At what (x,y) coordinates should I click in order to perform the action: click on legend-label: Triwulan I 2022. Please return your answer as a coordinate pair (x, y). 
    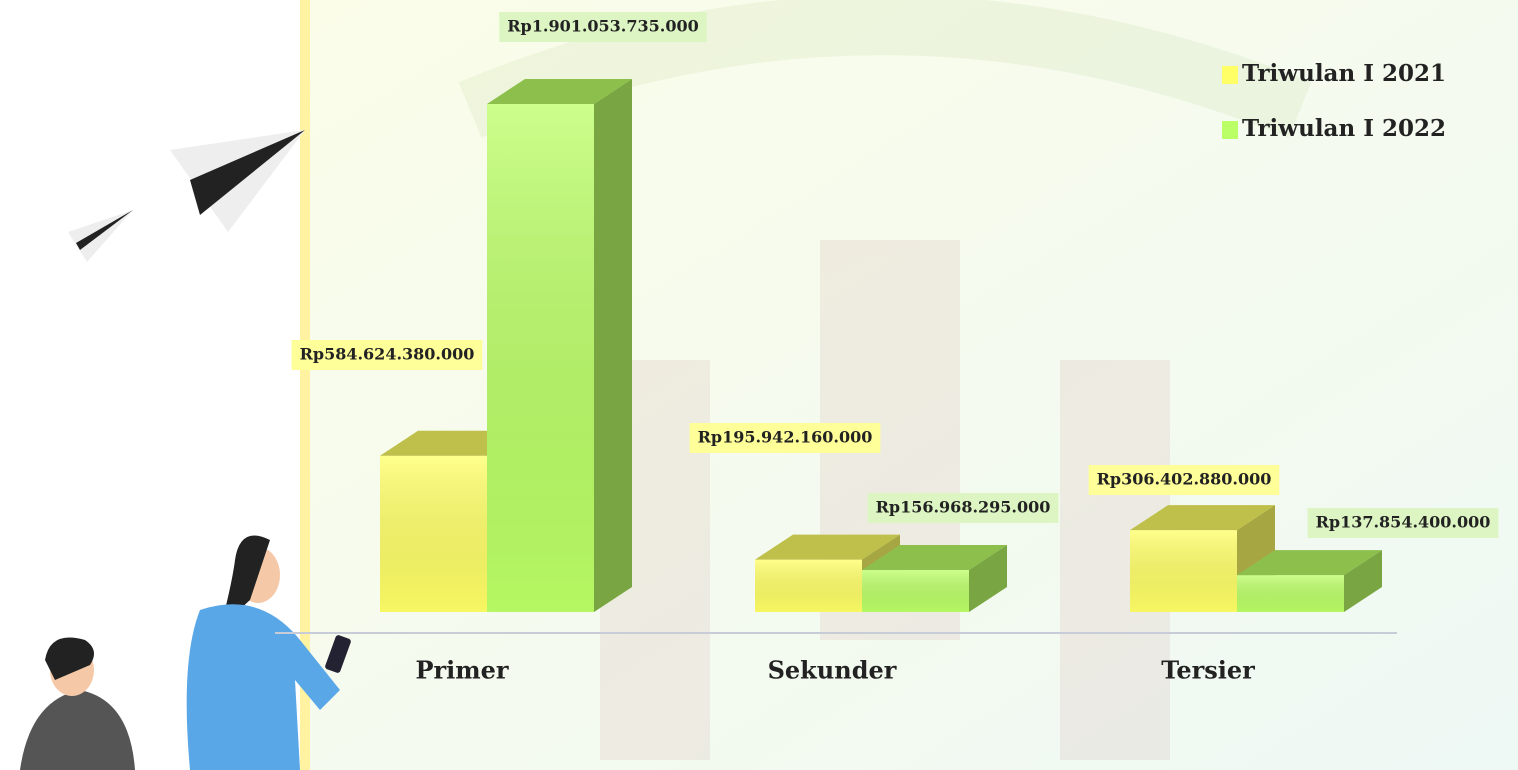
    Looking at the image, I should click on (1344, 128).